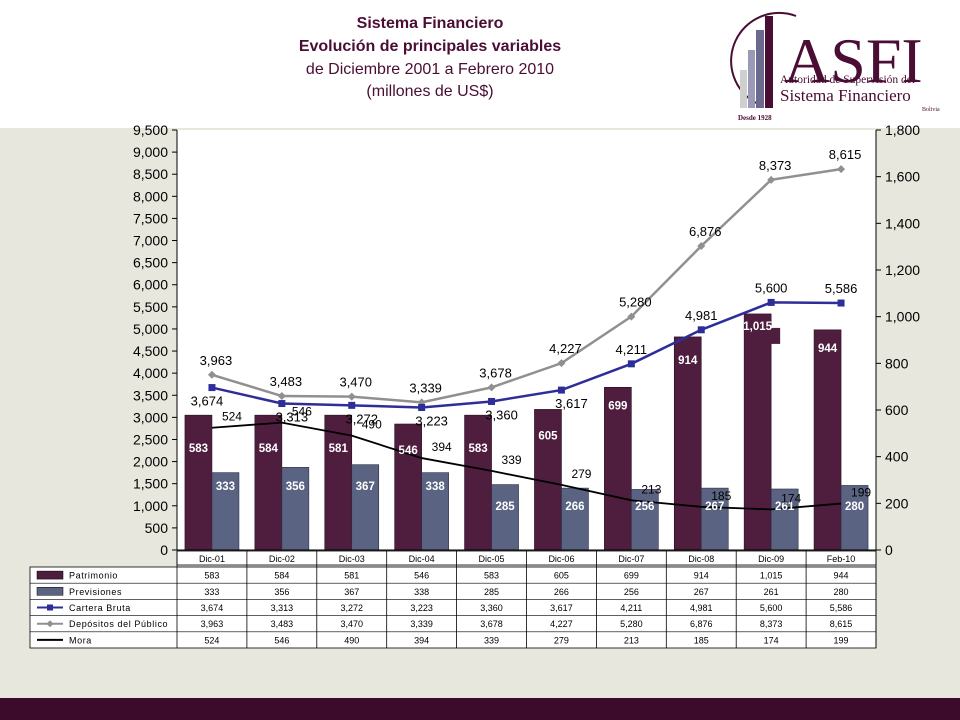 The image size is (960, 720). I want to click on label-patrimonio: 546, so click(408, 451).